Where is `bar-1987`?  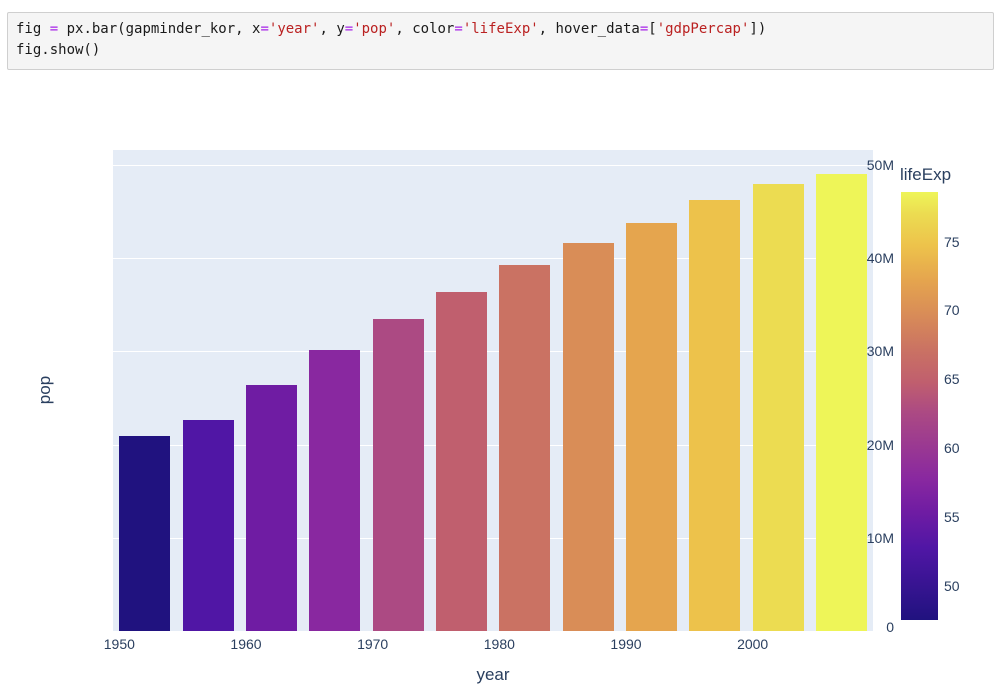 bar-1987 is located at coordinates (588, 437).